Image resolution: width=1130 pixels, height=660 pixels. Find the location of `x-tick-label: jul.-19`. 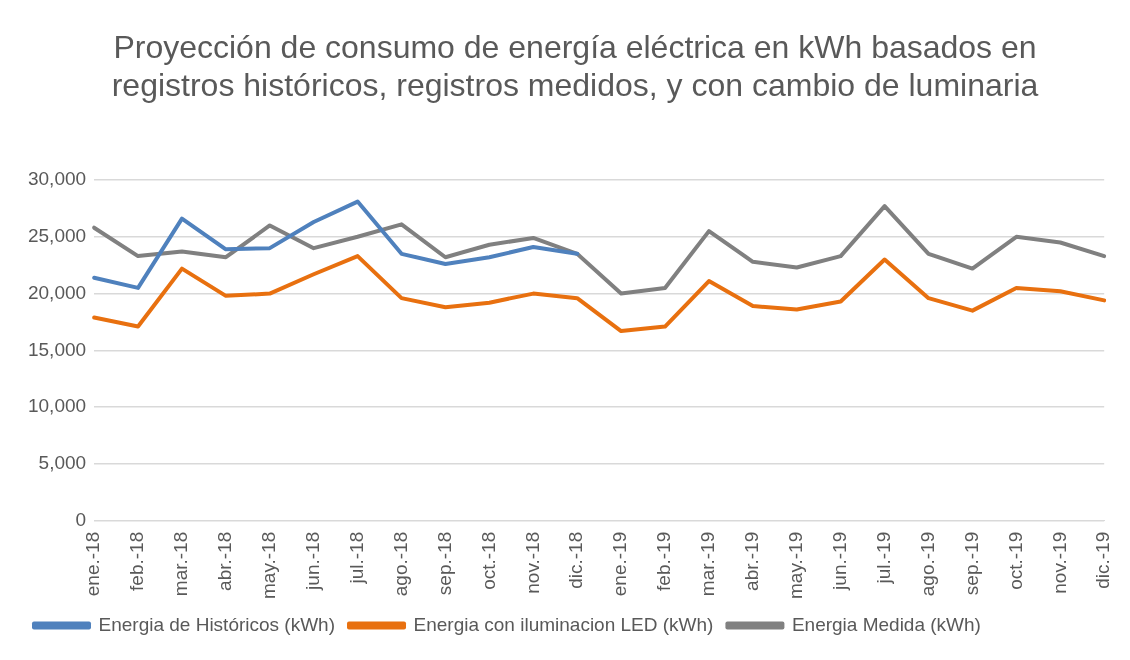

x-tick-label: jul.-19 is located at coordinates (883, 558).